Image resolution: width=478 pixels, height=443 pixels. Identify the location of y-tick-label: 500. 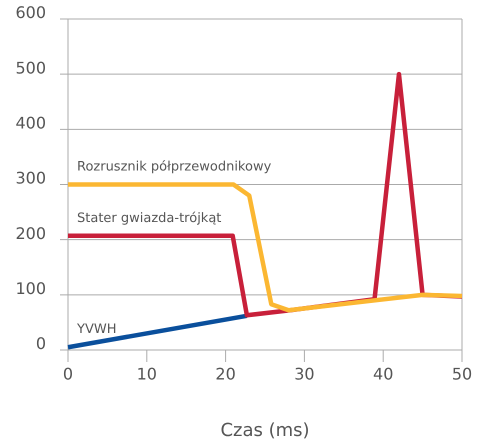
(30, 68).